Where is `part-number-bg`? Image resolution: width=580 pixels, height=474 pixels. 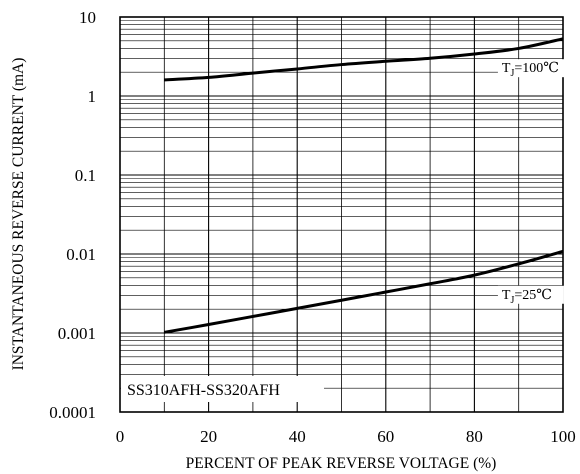
part-number-bg is located at coordinates (222, 389).